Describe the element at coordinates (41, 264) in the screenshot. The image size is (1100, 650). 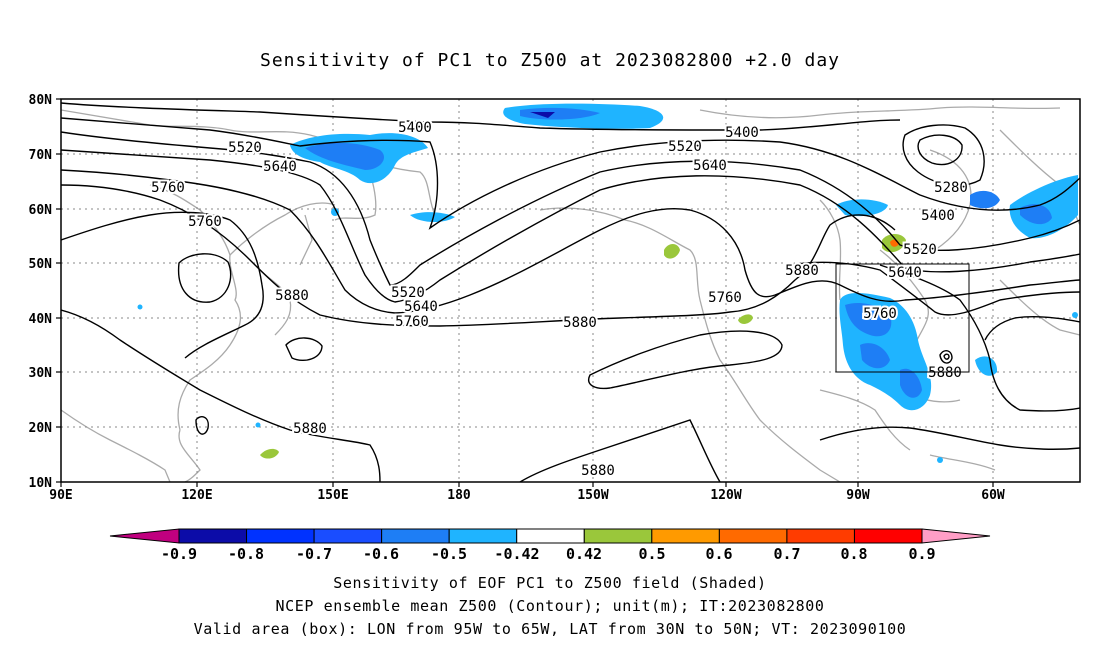
I see `lat-label: 50N` at that location.